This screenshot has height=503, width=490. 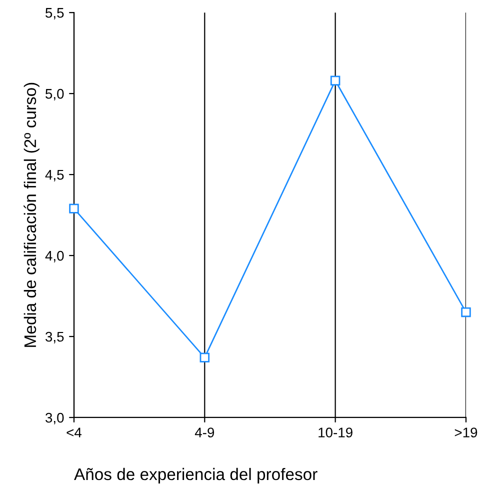 I want to click on y-axis-title: Media de calificación final (2º curso), so click(x=32, y=214).